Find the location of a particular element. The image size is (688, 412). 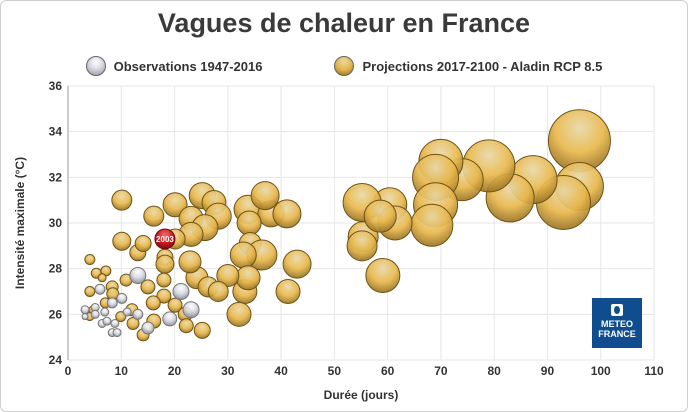

bubble-highlight-2003 is located at coordinates (165, 239).